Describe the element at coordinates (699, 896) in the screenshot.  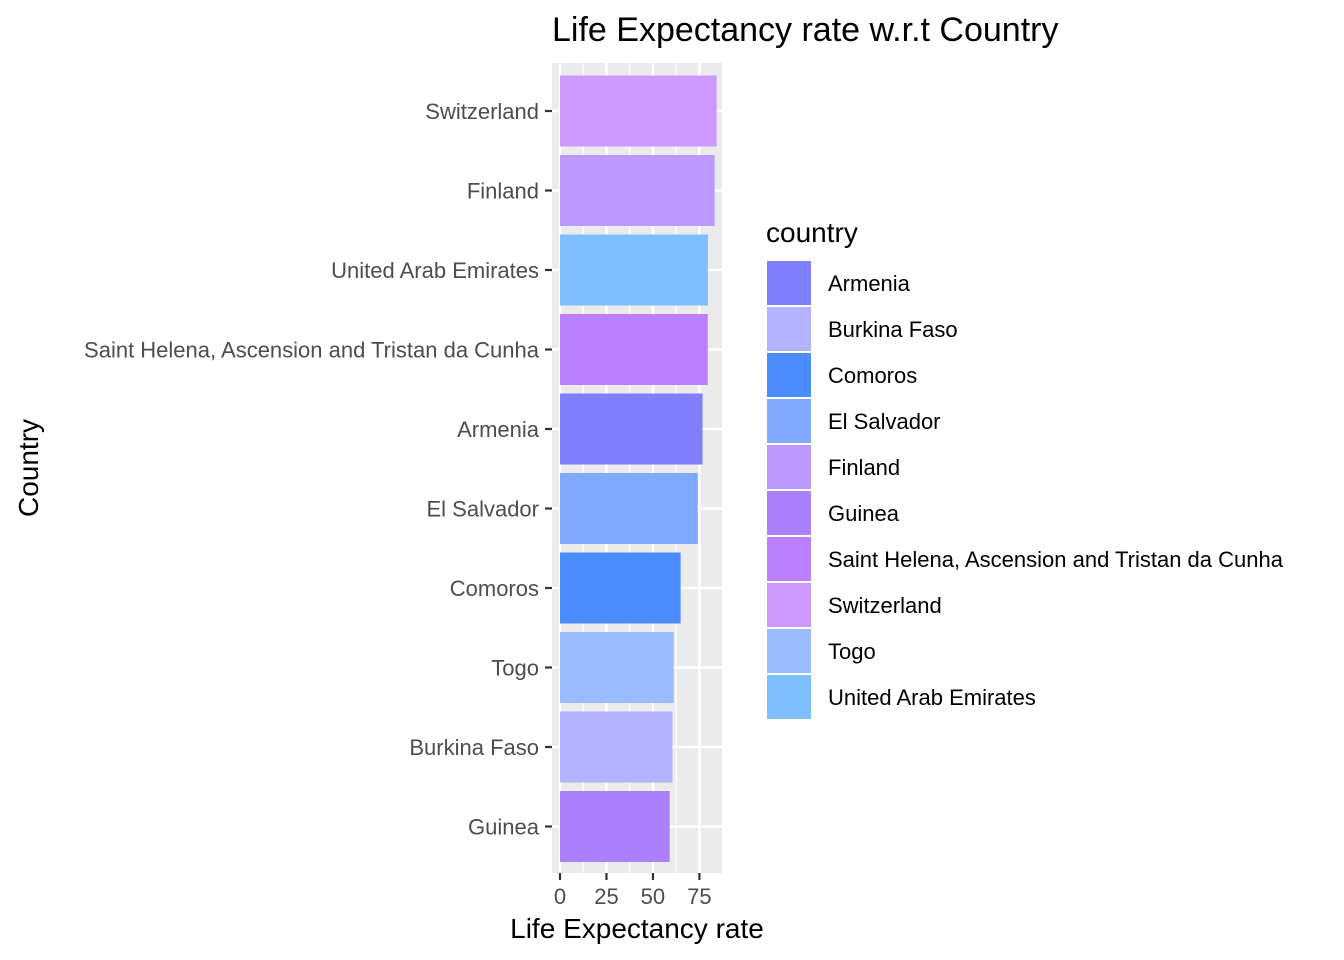
I see `x-tick-label: 75` at that location.